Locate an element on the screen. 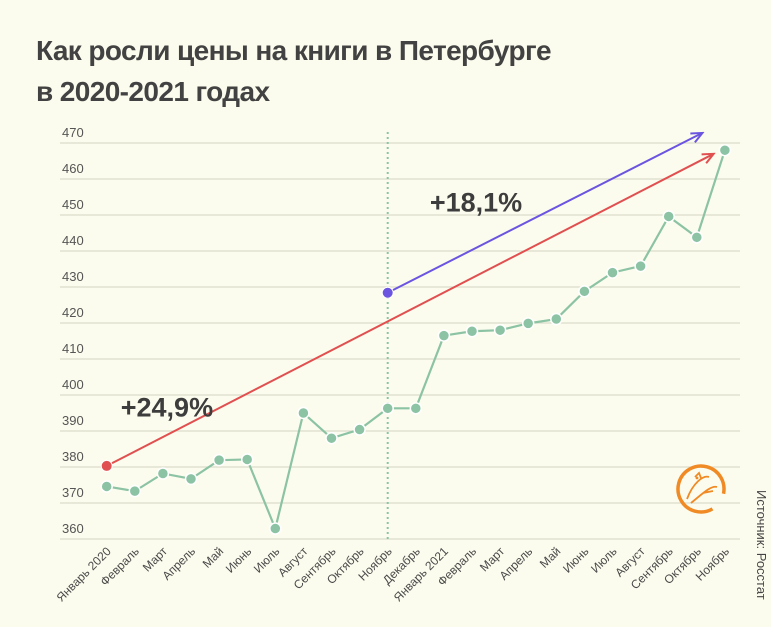 The height and width of the screenshot is (627, 771). annotation-label: +18,1% is located at coordinates (476, 202).